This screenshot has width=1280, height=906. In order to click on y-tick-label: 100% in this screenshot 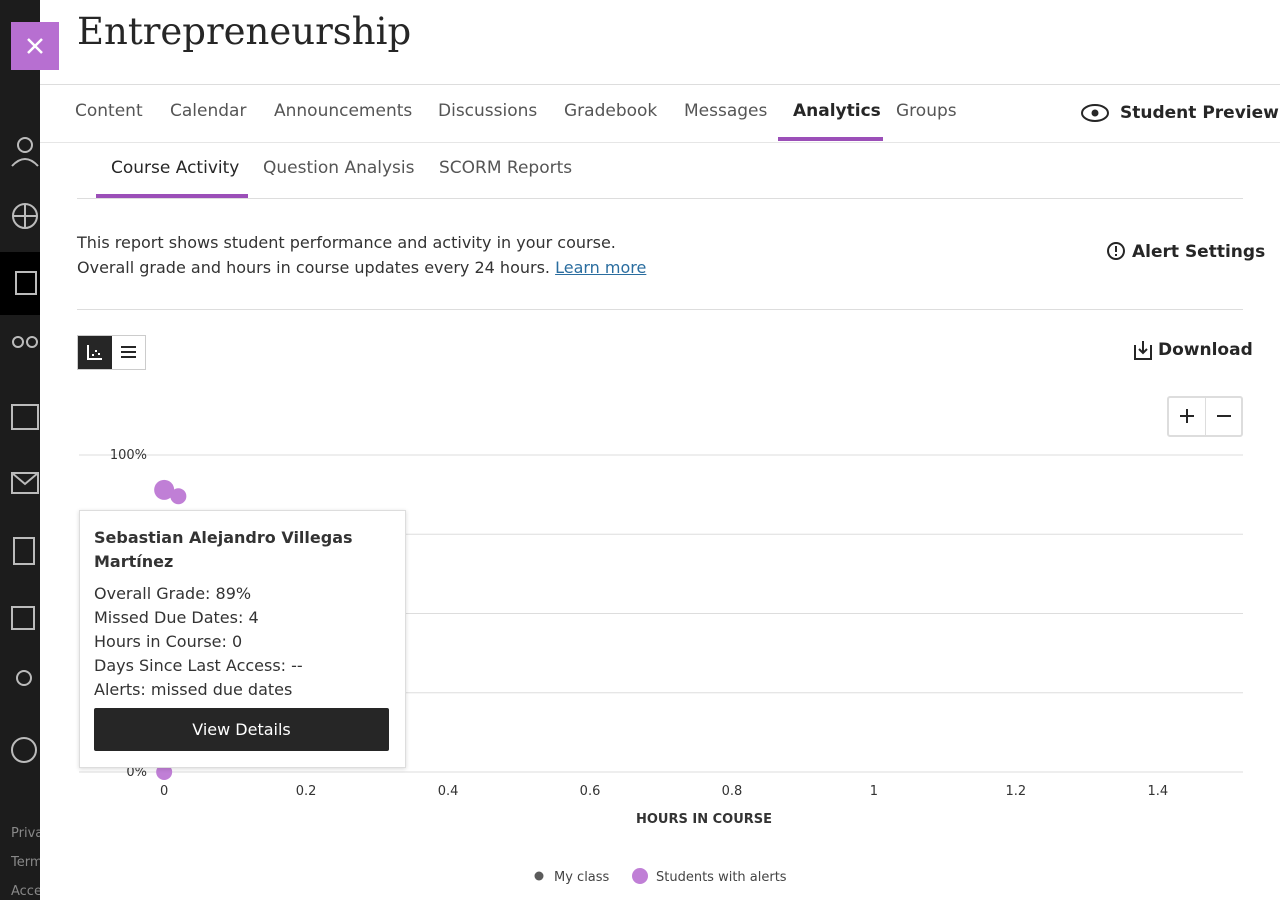, I will do `click(128, 455)`.